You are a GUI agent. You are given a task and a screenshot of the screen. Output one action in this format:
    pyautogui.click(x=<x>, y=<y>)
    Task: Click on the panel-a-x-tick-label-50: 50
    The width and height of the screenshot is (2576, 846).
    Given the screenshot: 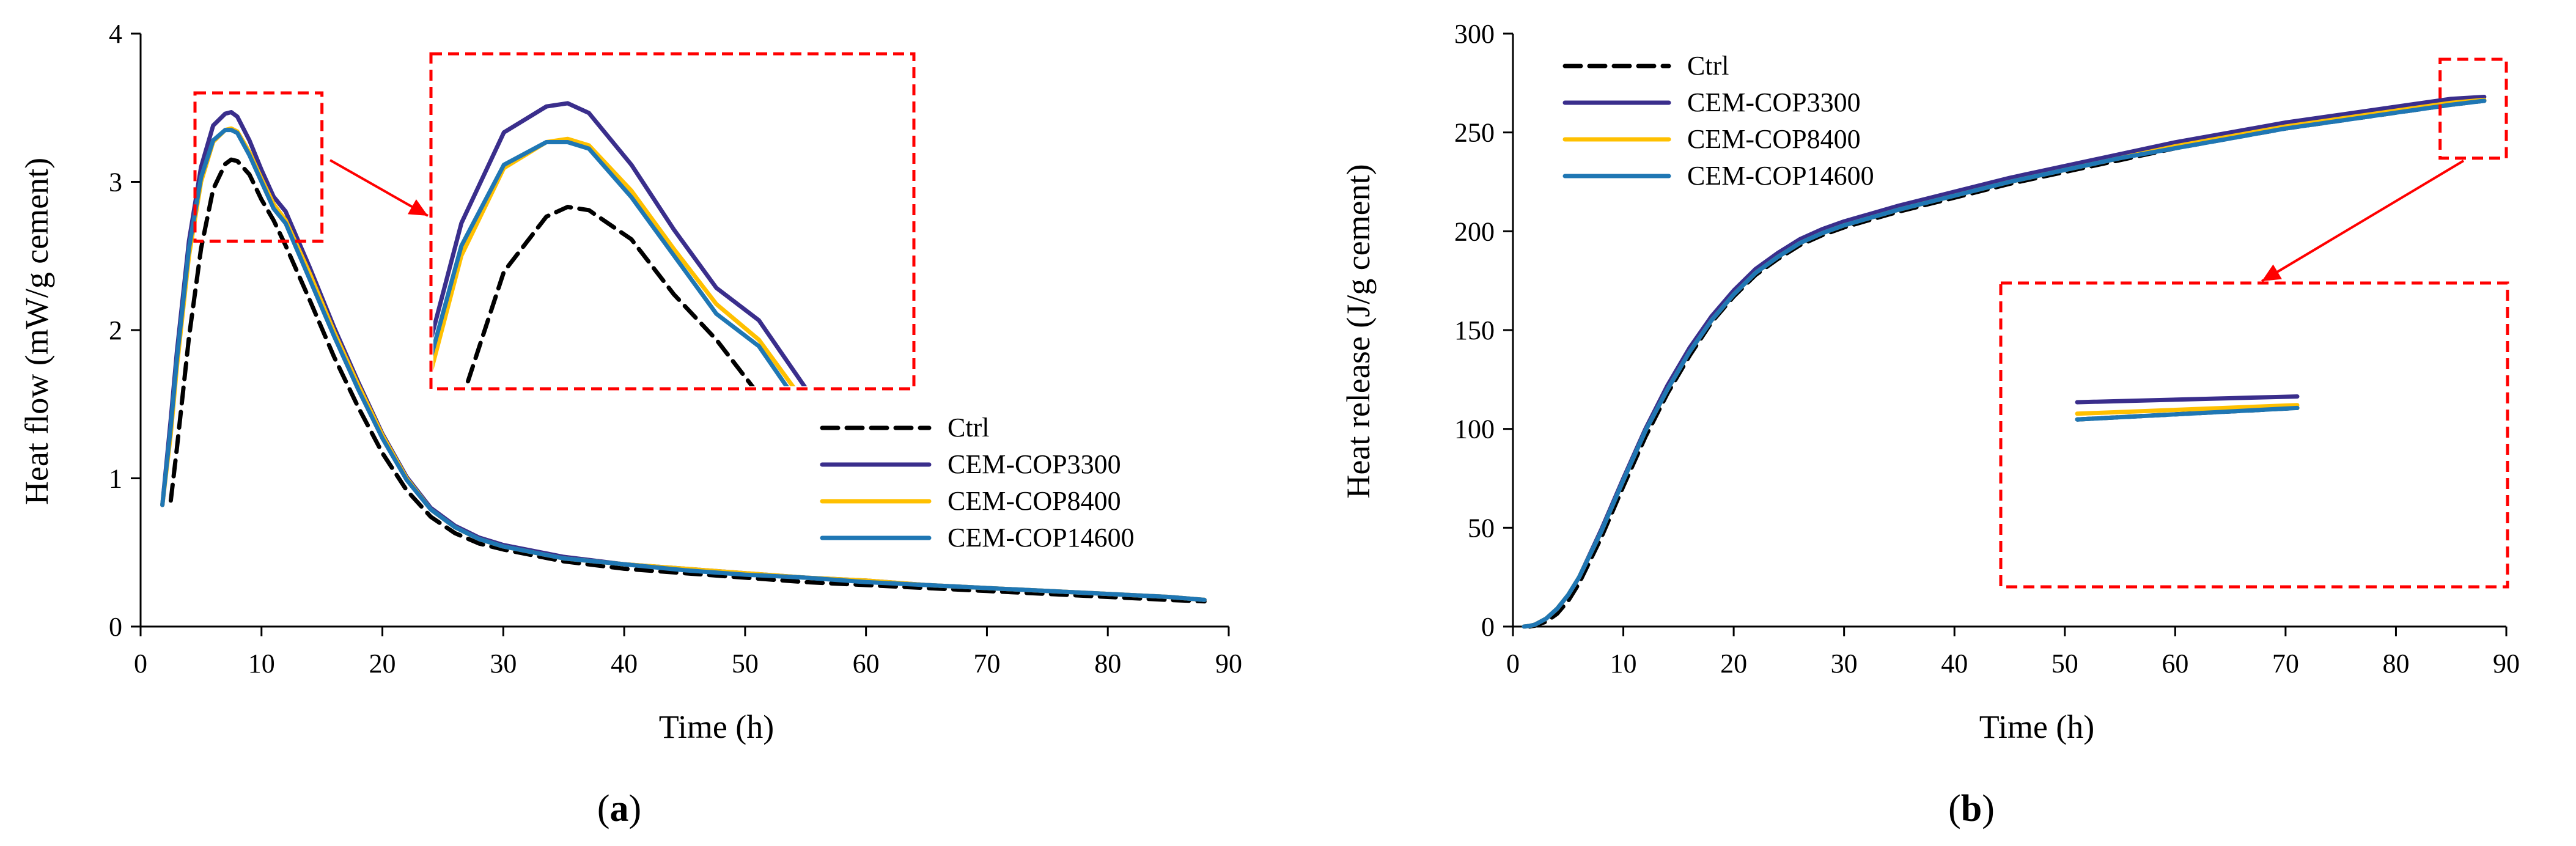 What is the action you would take?
    pyautogui.click(x=745, y=664)
    